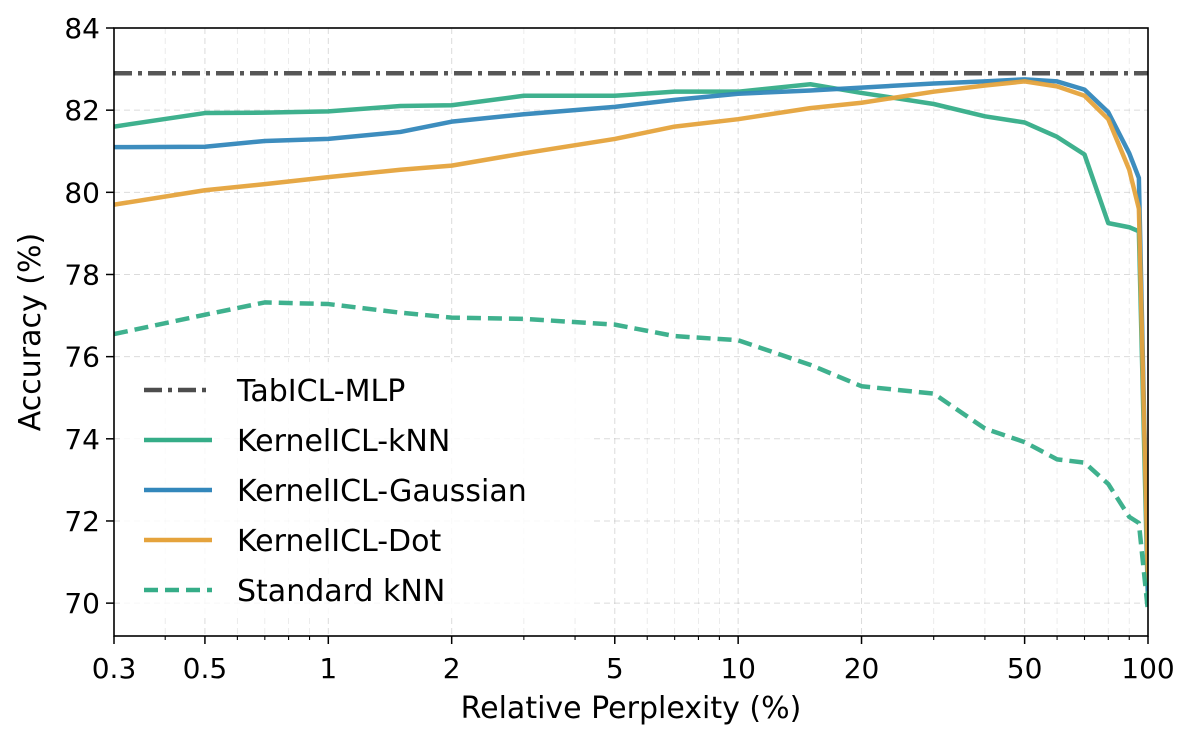 The image size is (1187, 742). What do you see at coordinates (30, 332) in the screenshot?
I see `y-axis-title: Accuracy (%)` at bounding box center [30, 332].